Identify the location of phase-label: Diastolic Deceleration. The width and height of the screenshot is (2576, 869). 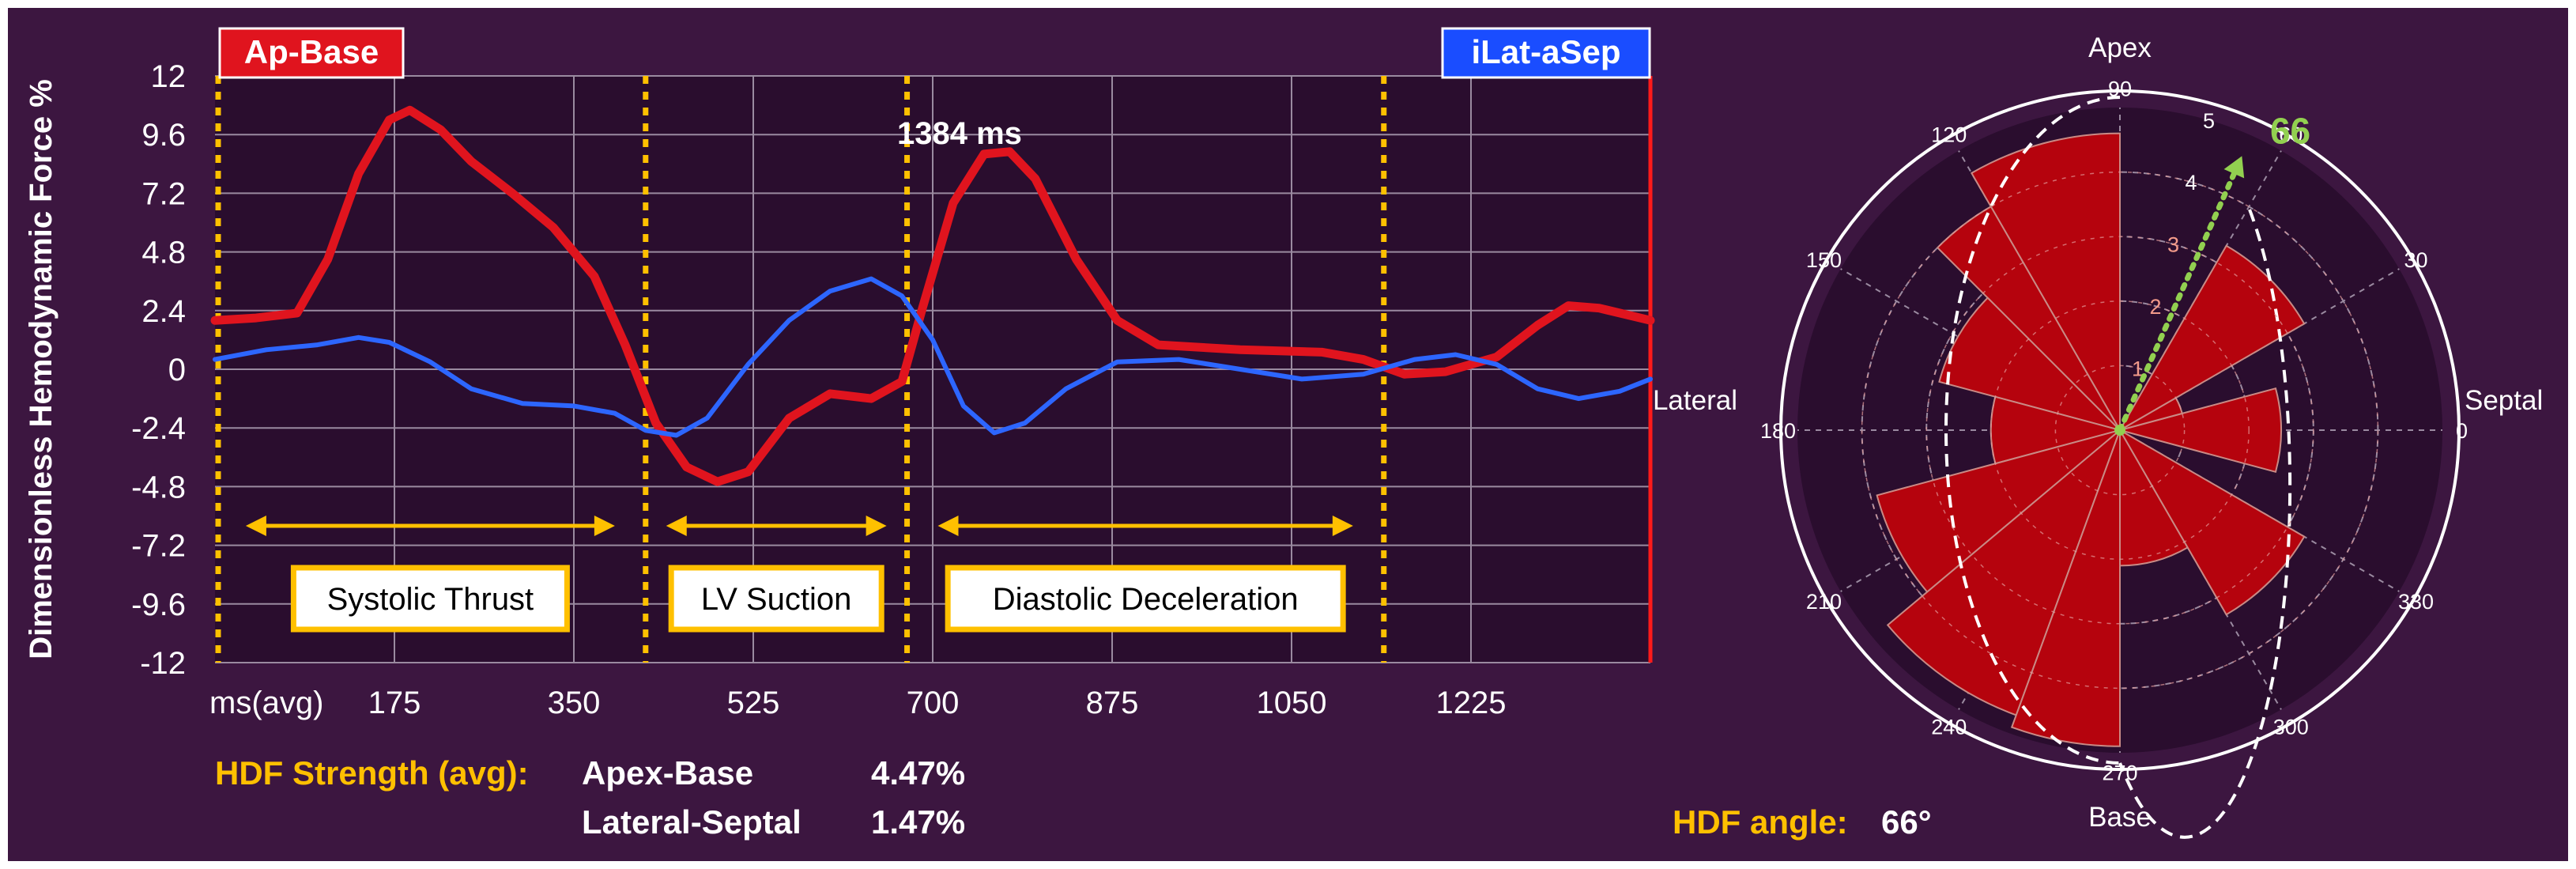
(1146, 599).